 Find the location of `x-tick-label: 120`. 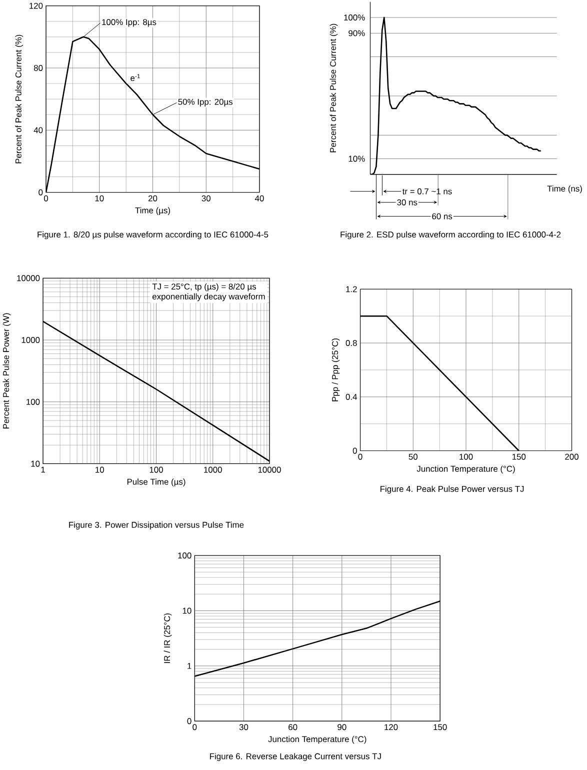

x-tick-label: 120 is located at coordinates (391, 727).